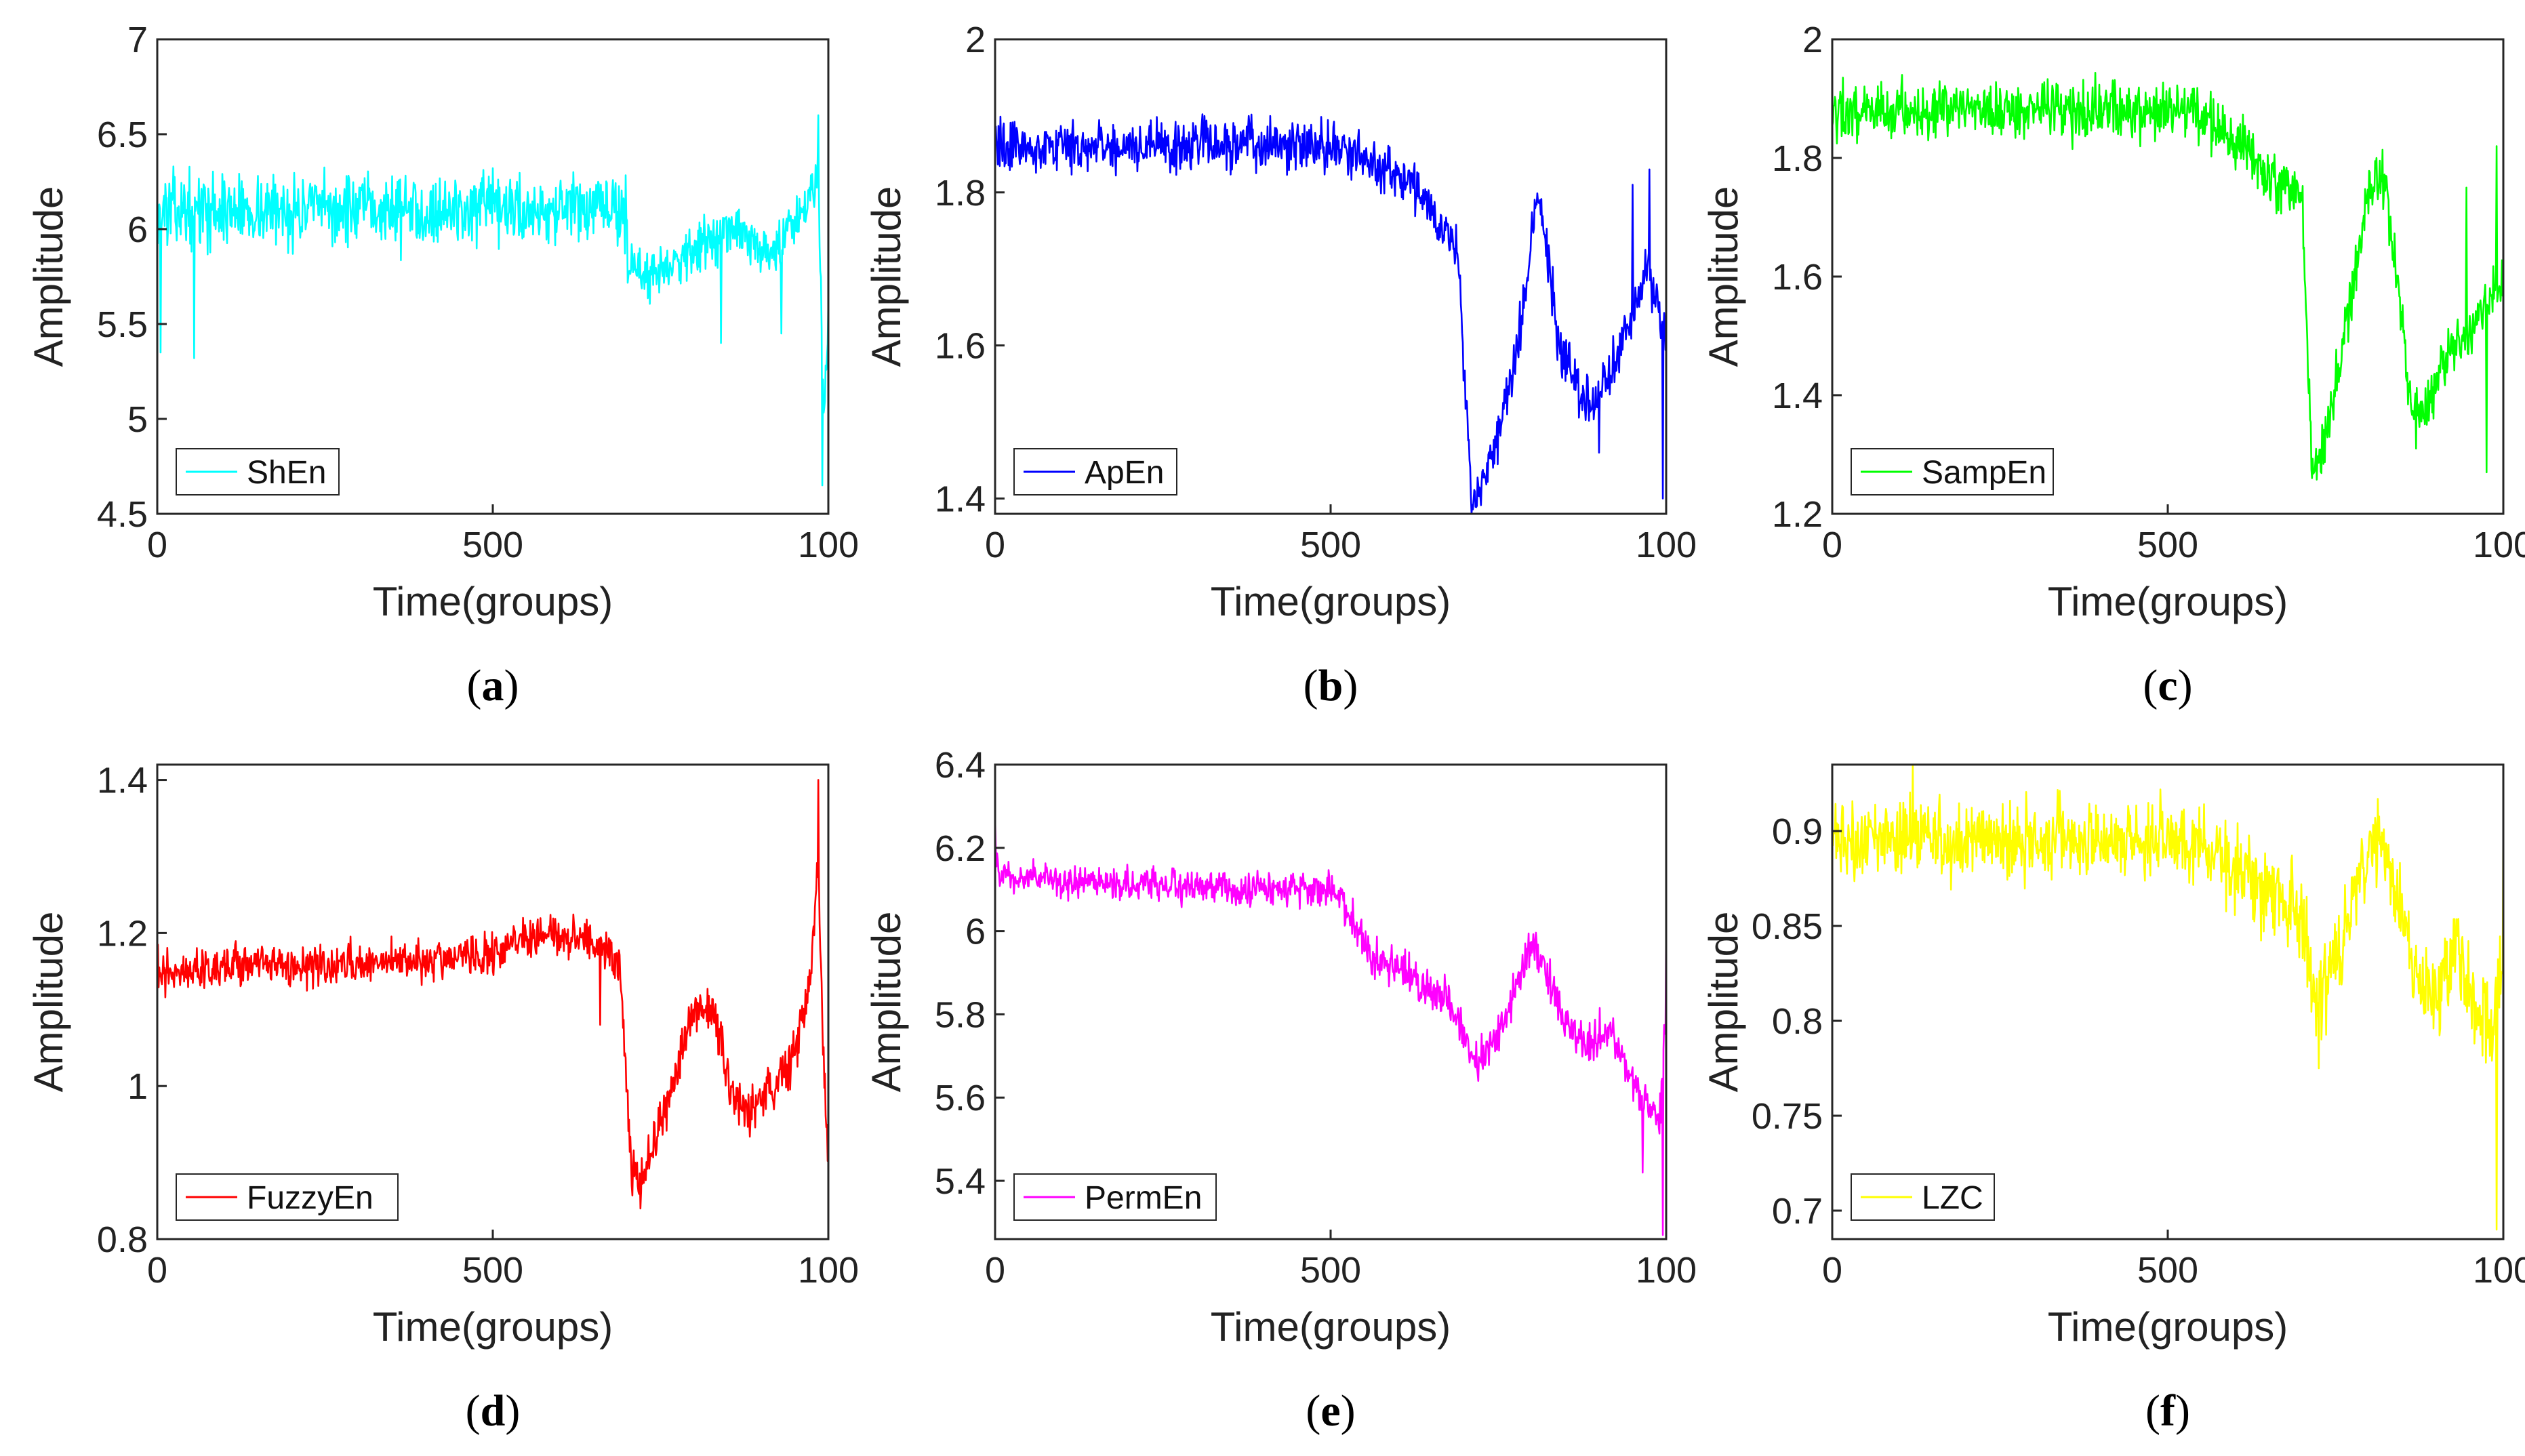 The height and width of the screenshot is (1456, 2525). I want to click on y-tick-label: 6.4, so click(960, 765).